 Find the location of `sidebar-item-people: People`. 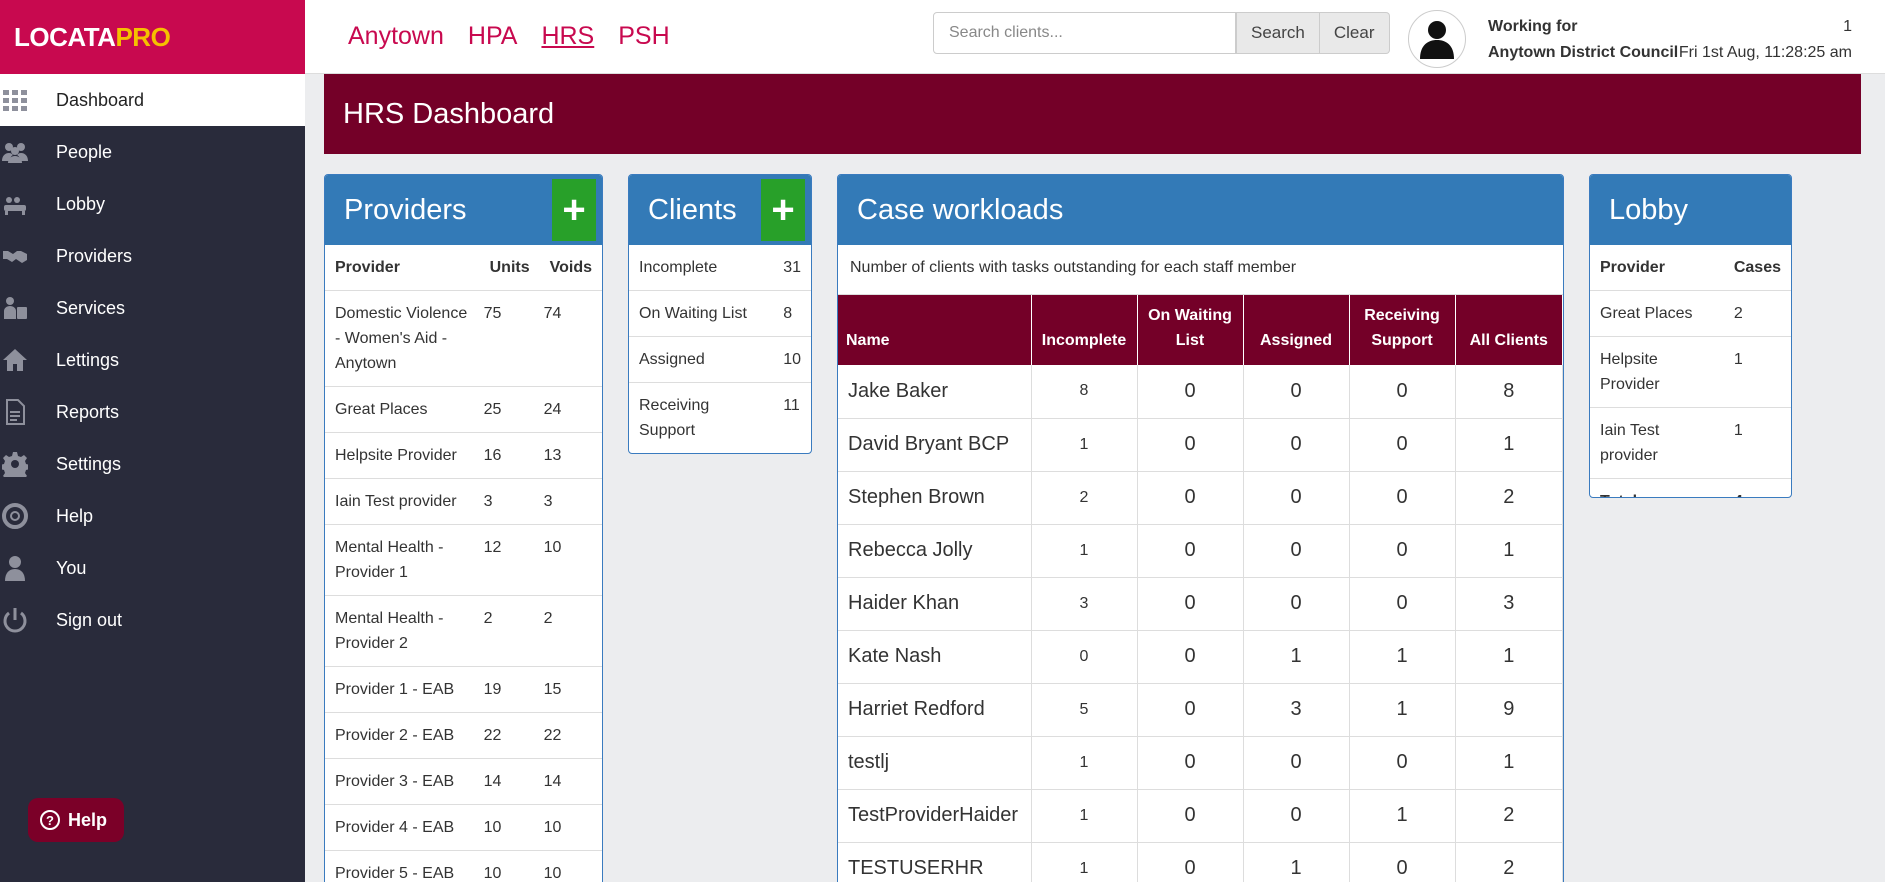

sidebar-item-people: People is located at coordinates (152, 152).